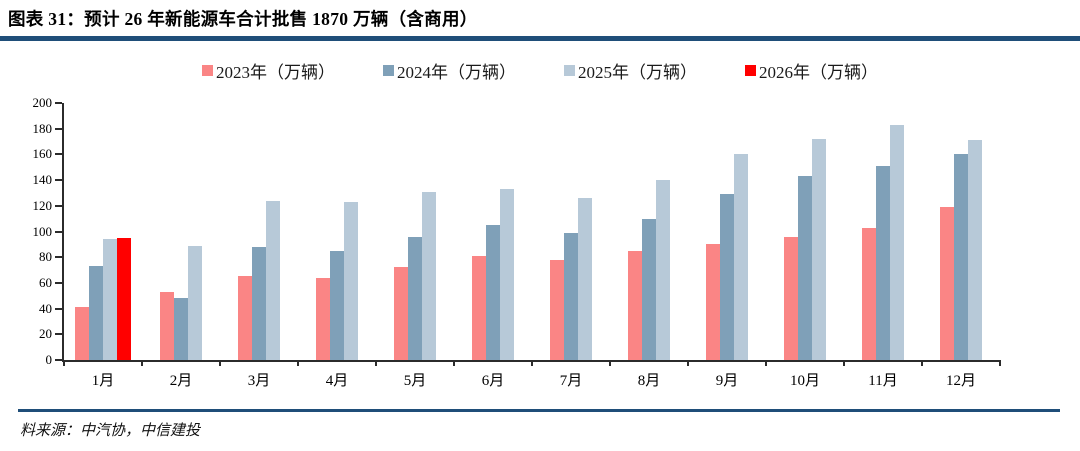 This screenshot has height=451, width=1080. I want to click on y-axis-label: 160, so click(42, 154).